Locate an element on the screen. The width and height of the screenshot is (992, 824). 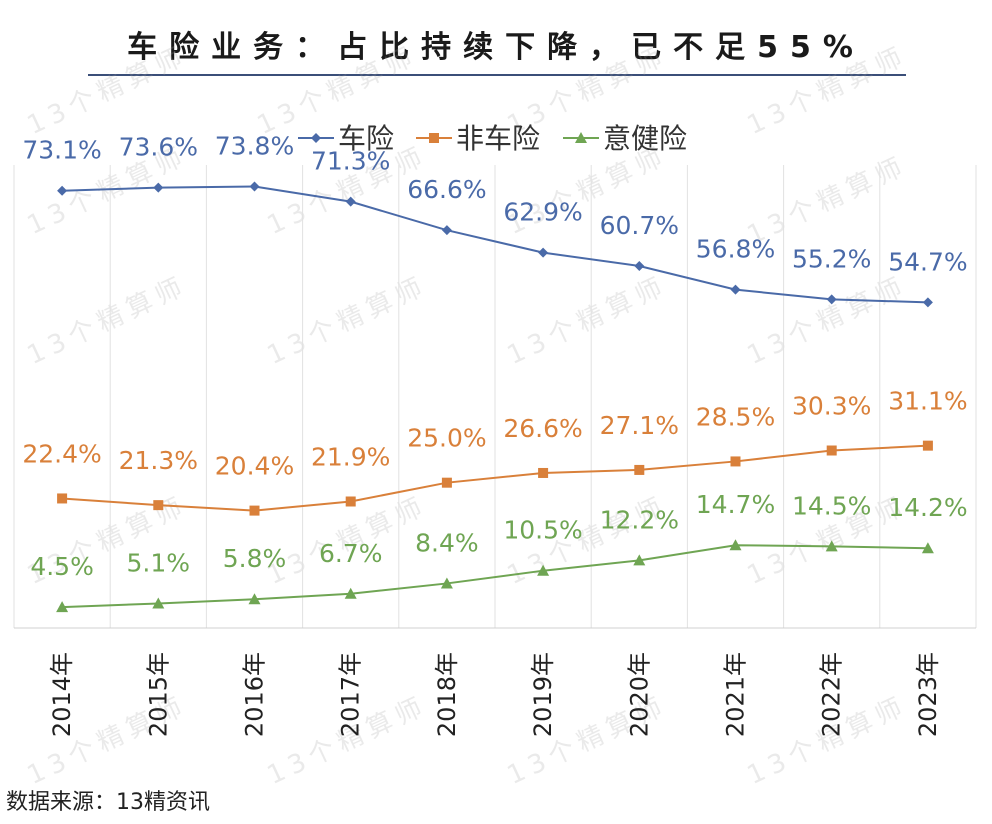
title-underline is located at coordinates (497, 75).